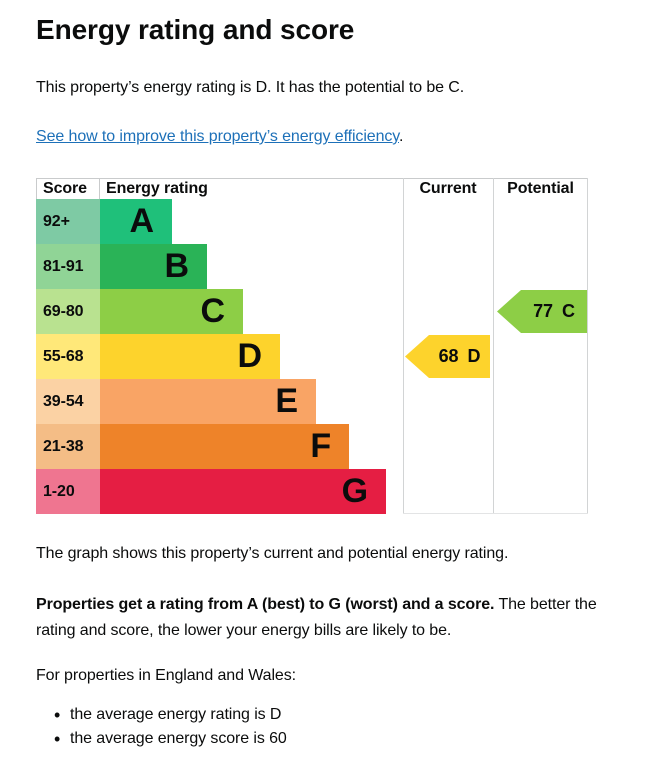 This screenshot has height=764, width=664. I want to click on score-range-c: 69-80, so click(68, 311).